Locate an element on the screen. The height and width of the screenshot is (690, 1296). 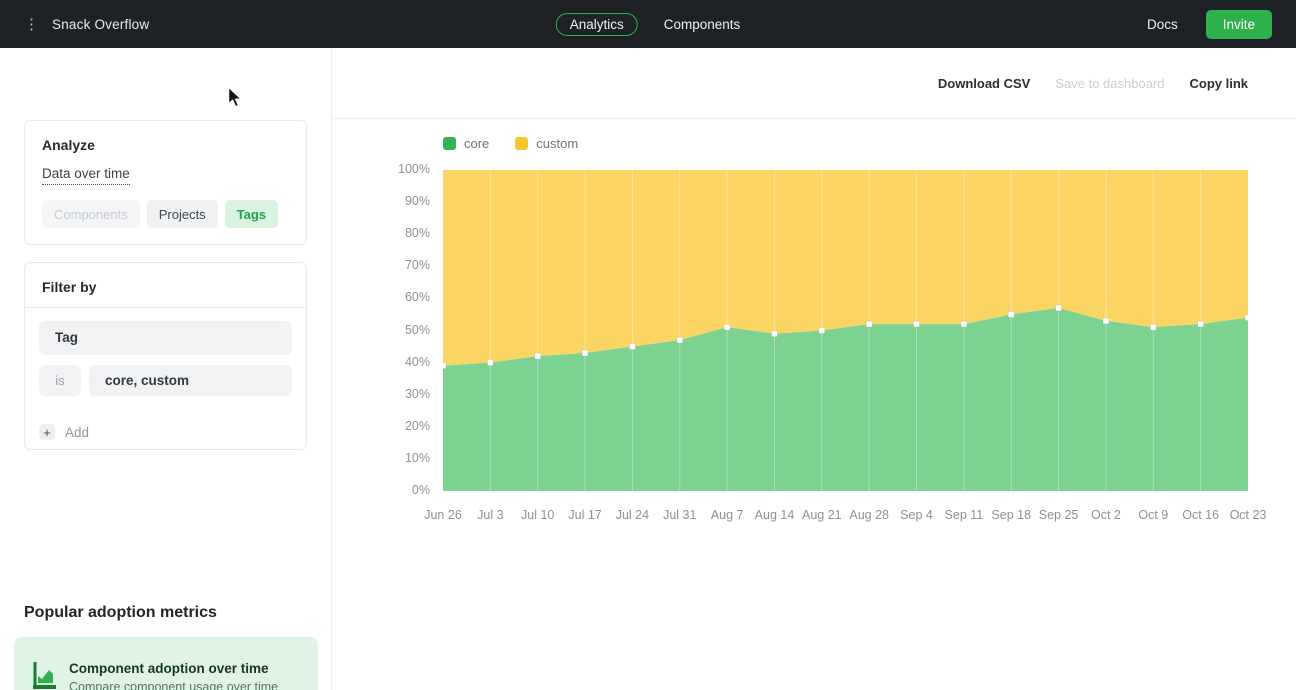
filter-field-tag: Tag is located at coordinates (165, 338).